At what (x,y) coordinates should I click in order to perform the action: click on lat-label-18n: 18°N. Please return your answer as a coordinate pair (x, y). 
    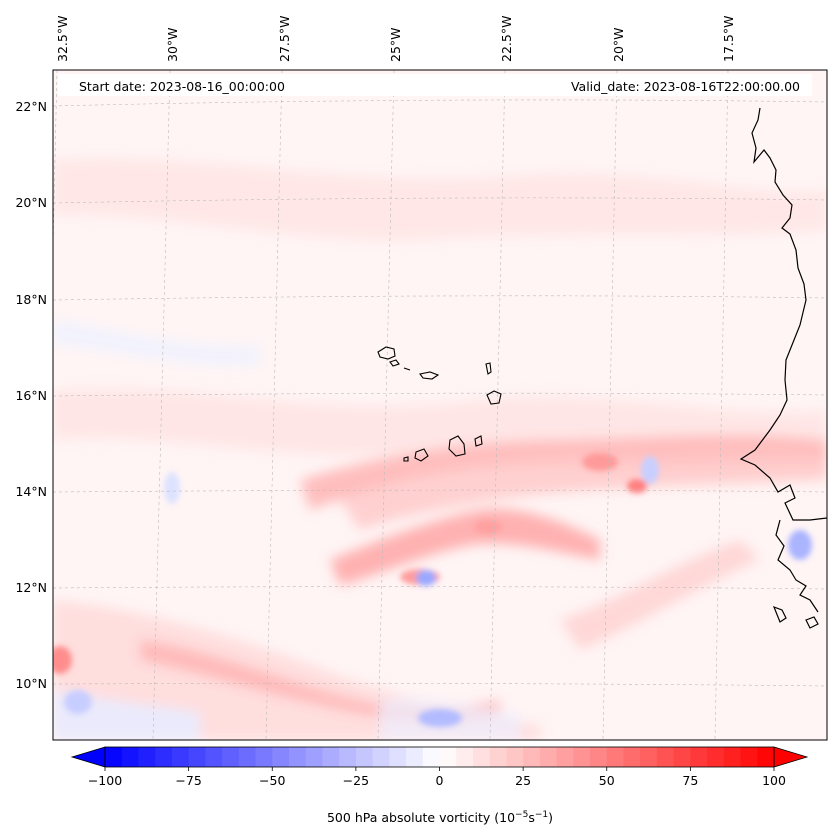
    Looking at the image, I should click on (31, 299).